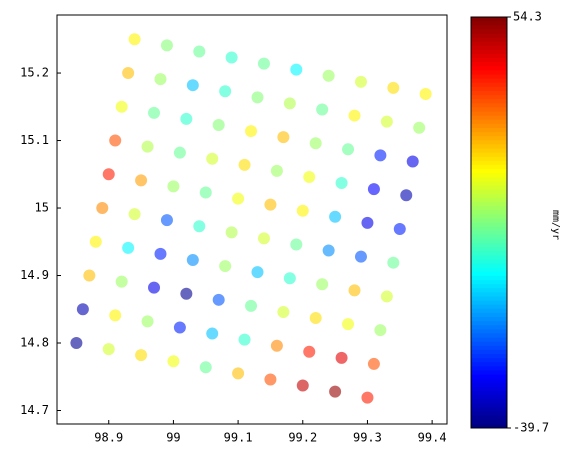 The width and height of the screenshot is (575, 456). Describe the element at coordinates (432, 438) in the screenshot. I see `x-tick-label: 99.4` at that location.